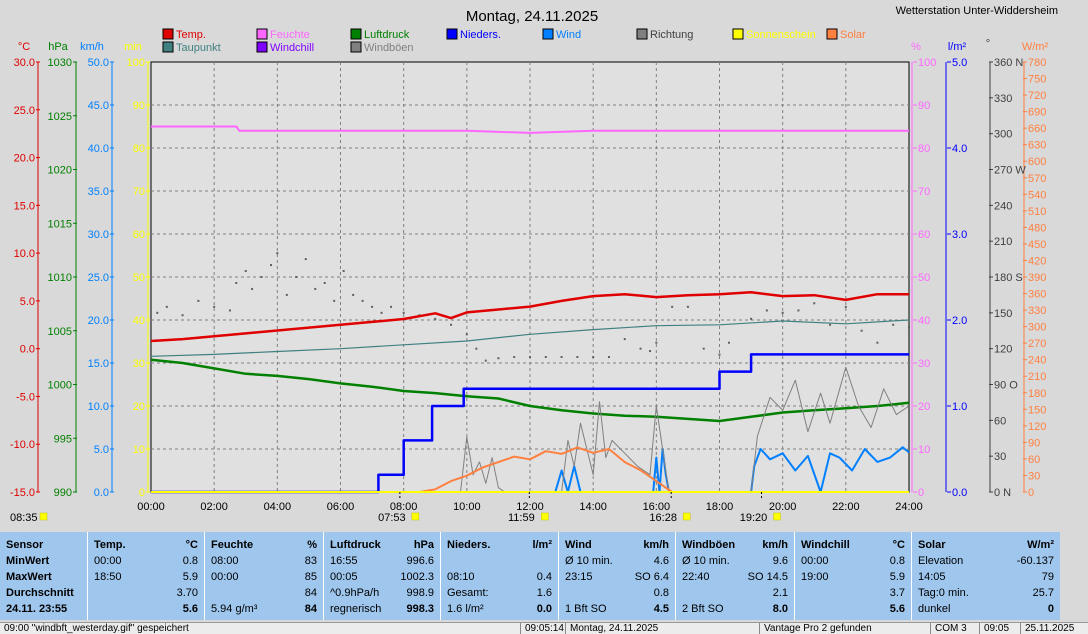 Image resolution: width=1088 pixels, height=634 pixels. Describe the element at coordinates (1037, 410) in the screenshot. I see `tick-label-solar: 150` at that location.